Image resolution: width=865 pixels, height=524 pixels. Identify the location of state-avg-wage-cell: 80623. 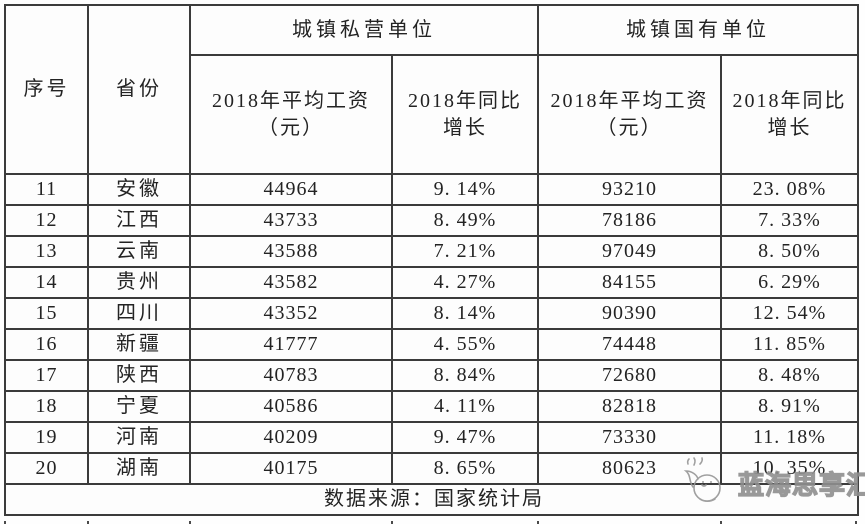
(629, 468).